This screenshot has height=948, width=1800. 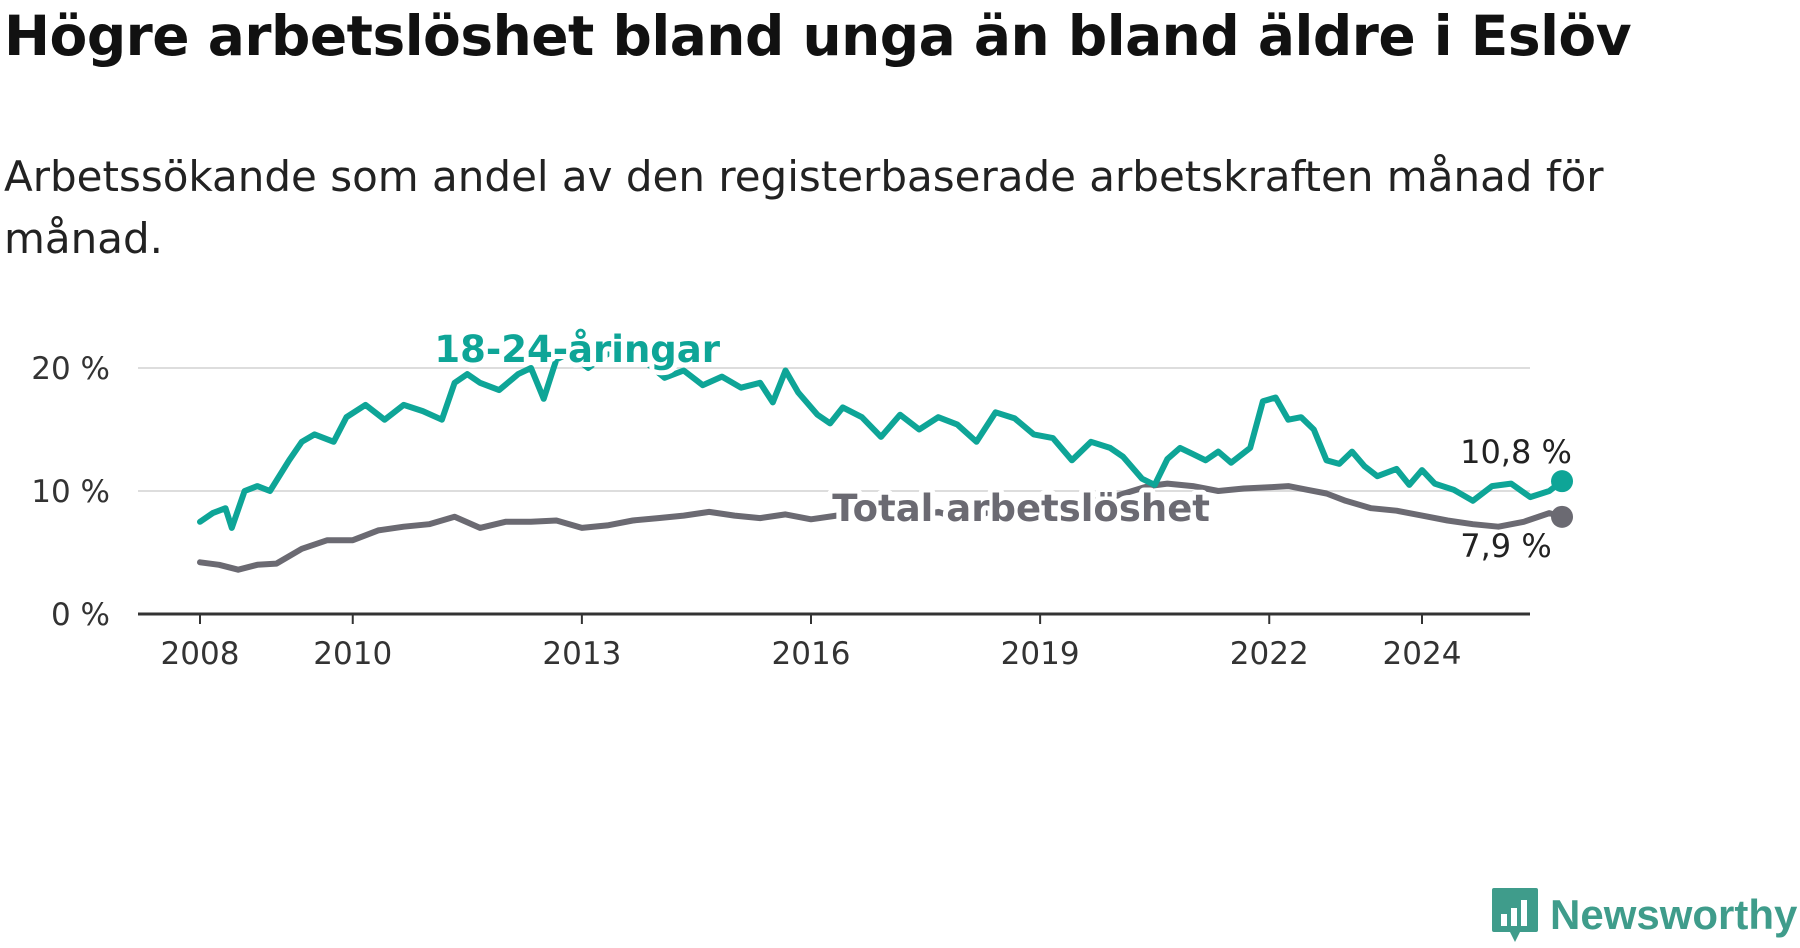 I want to click on brand: Newsworthy, so click(x=1643, y=915).